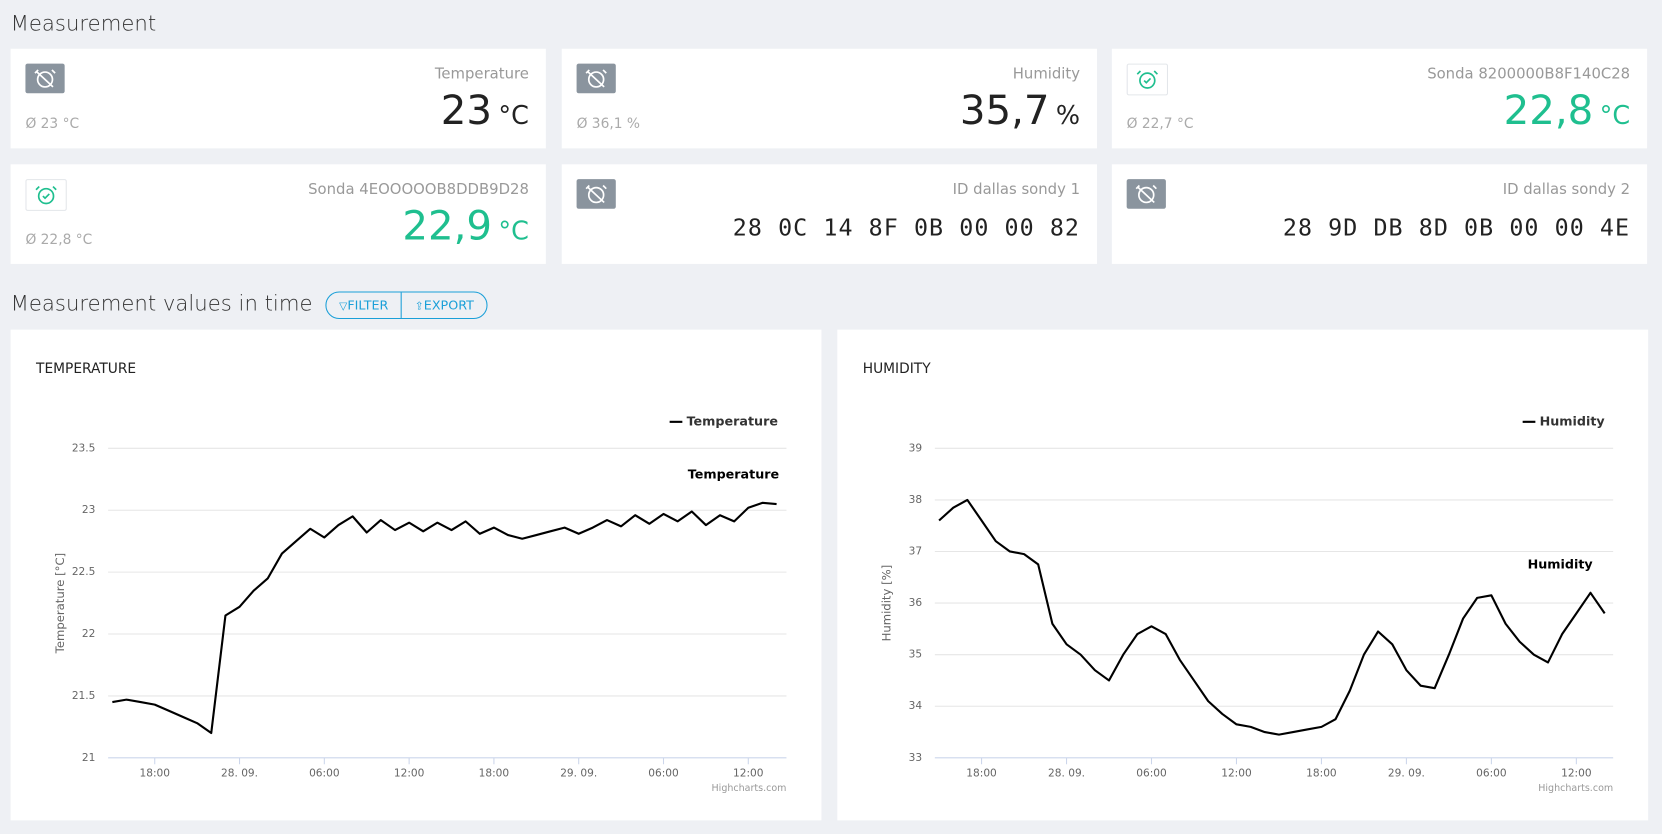 The height and width of the screenshot is (834, 1662). Describe the element at coordinates (897, 369) in the screenshot. I see `chart-title: HUMIDITY` at that location.